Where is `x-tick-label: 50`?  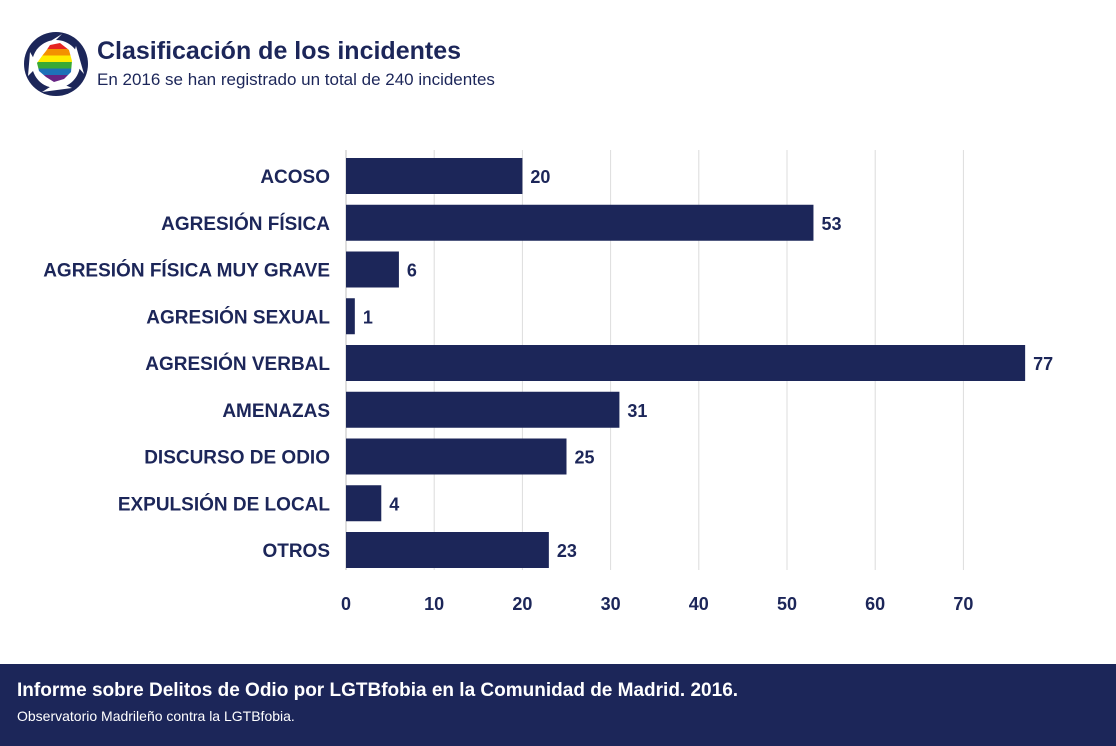 x-tick-label: 50 is located at coordinates (787, 604).